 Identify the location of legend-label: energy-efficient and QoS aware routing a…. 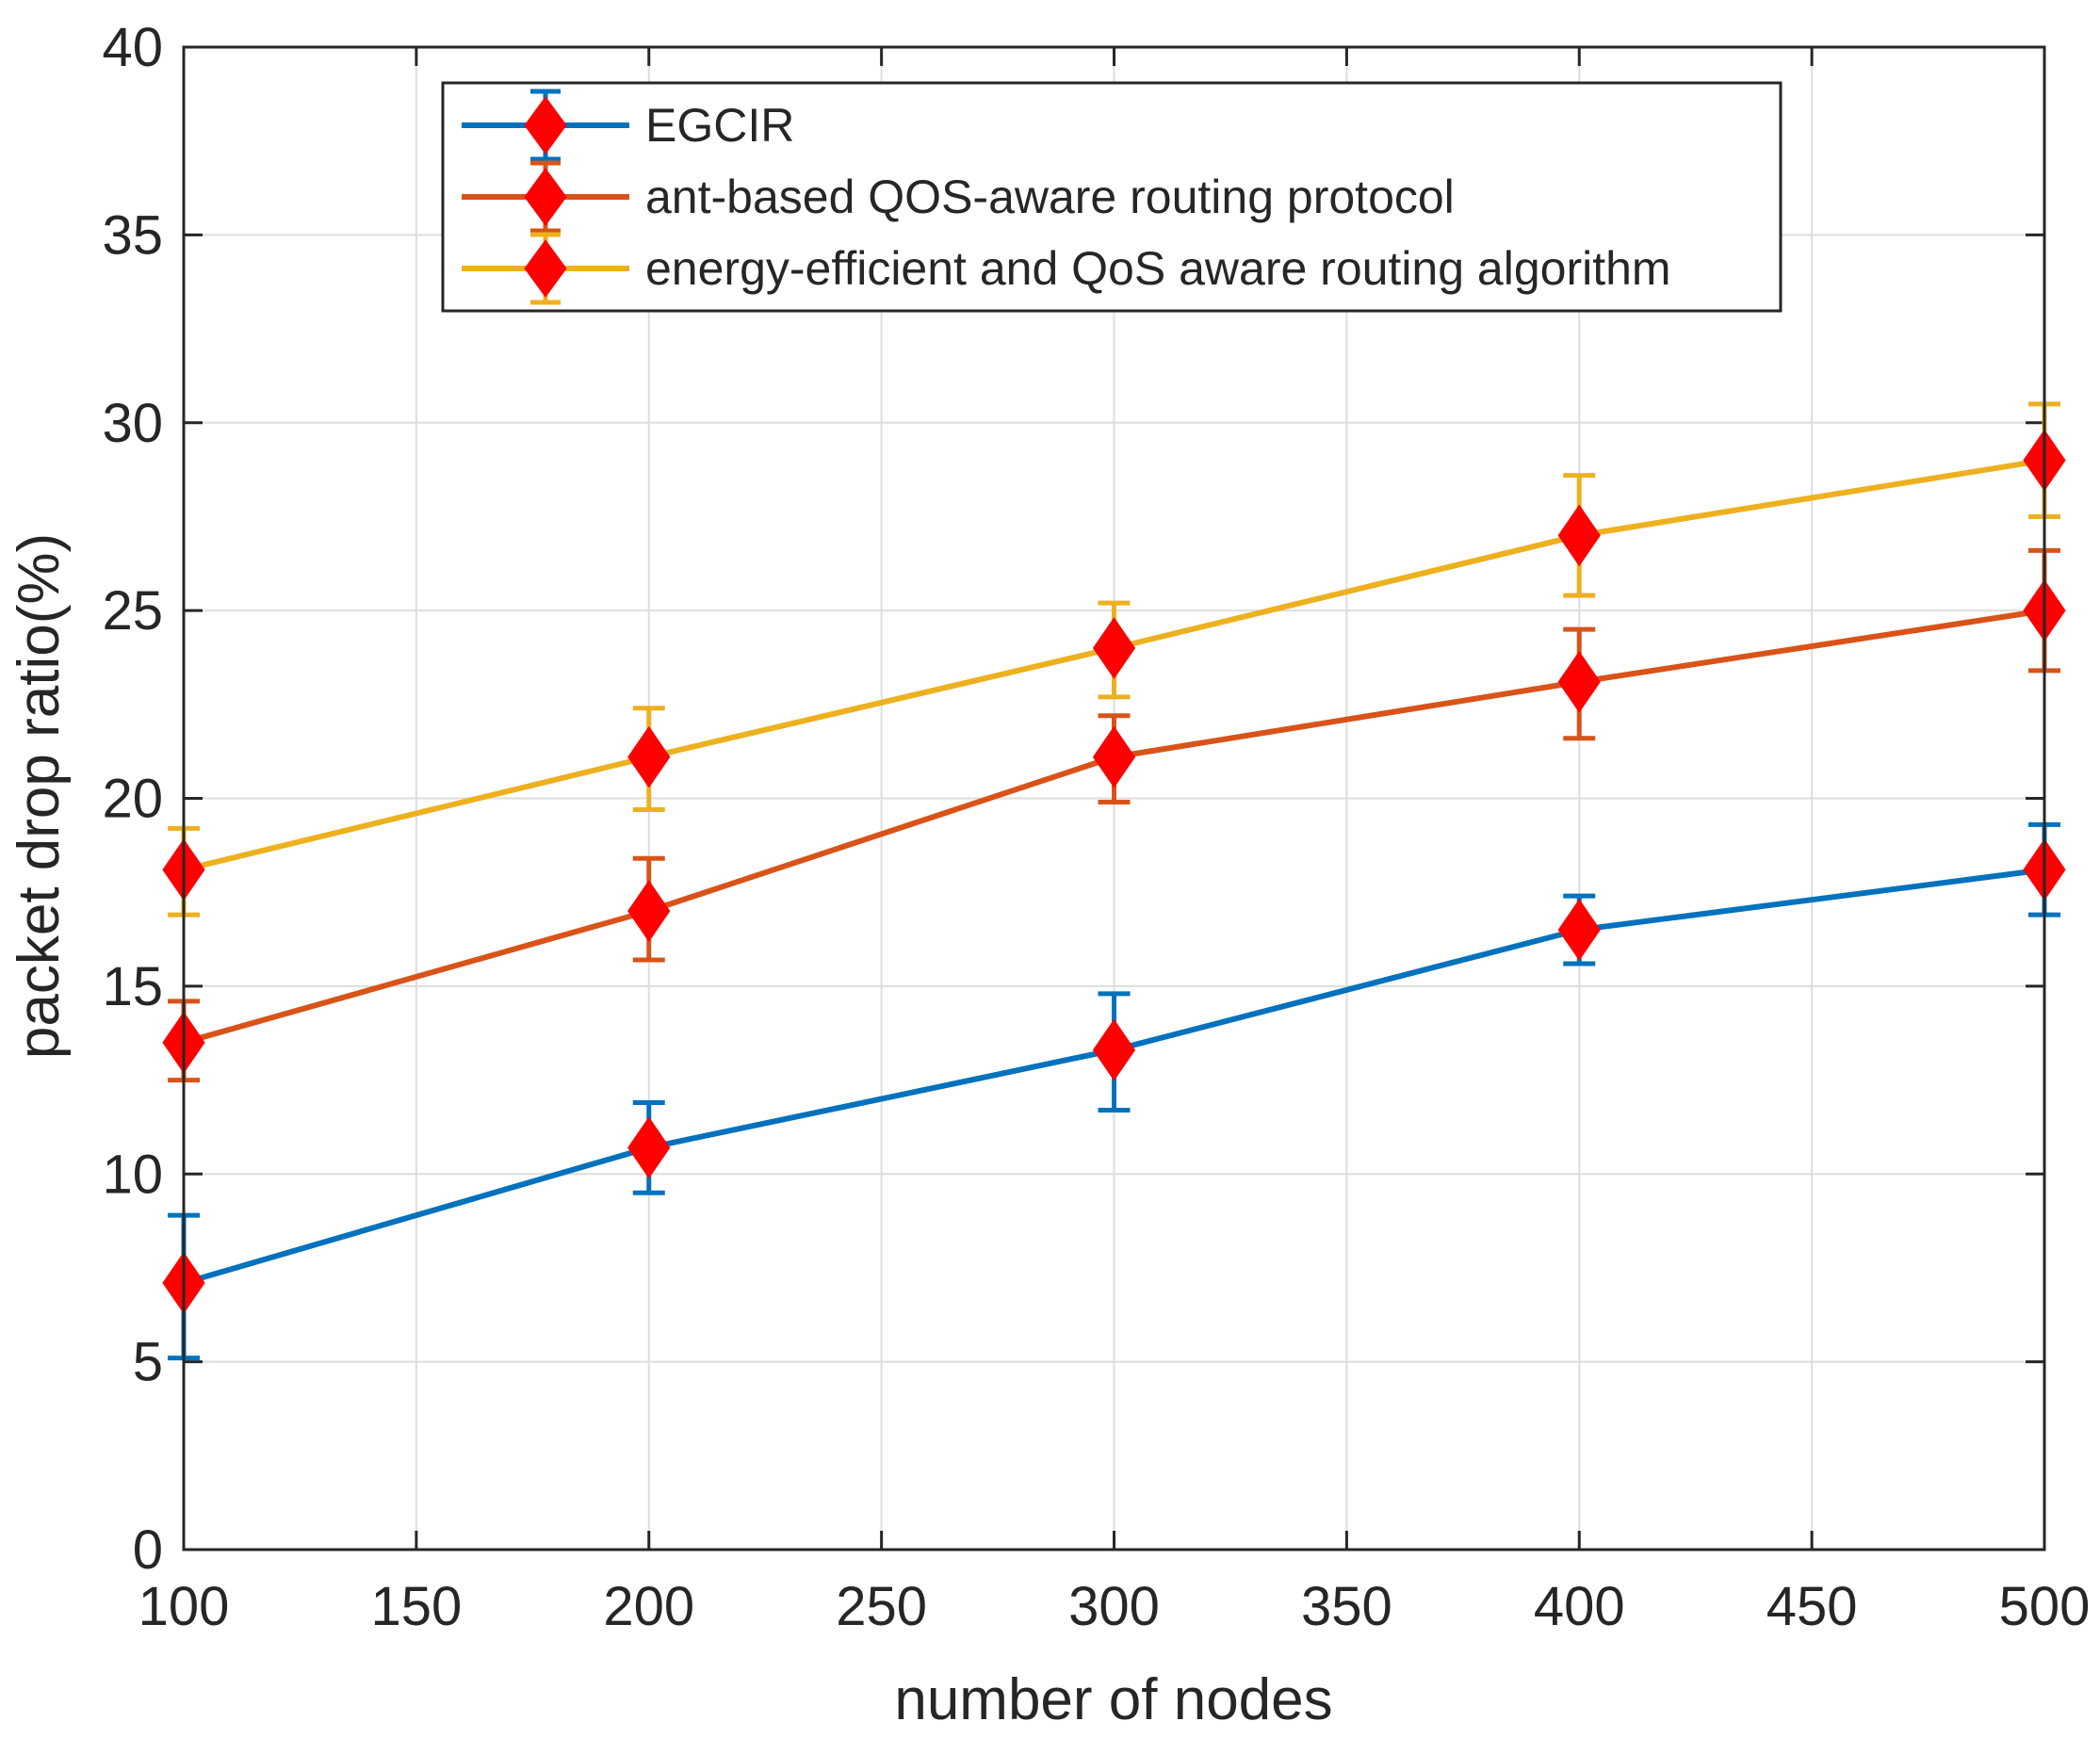
(1158, 268).